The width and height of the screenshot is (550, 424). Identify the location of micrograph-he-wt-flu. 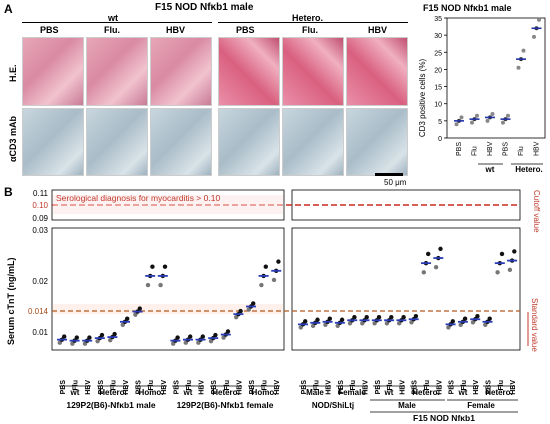
(117, 71).